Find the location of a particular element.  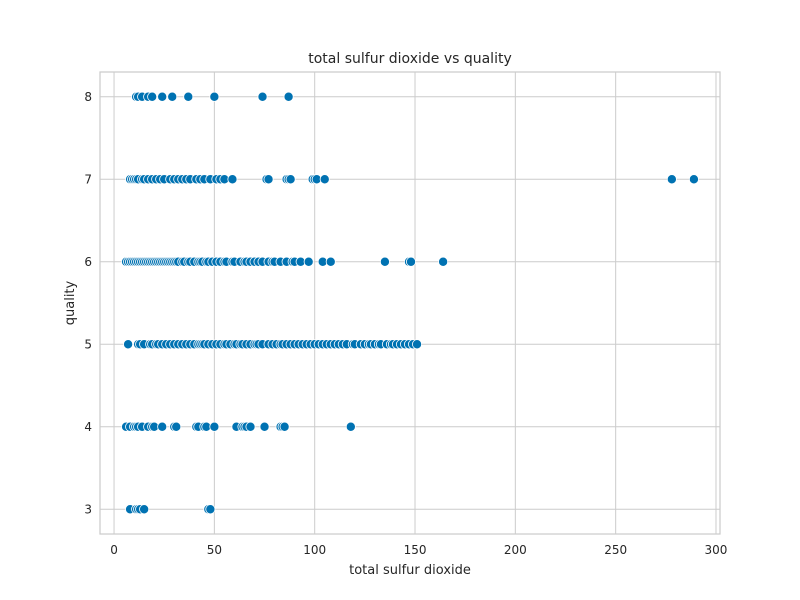

y-tick-label: 3 is located at coordinates (88, 509).